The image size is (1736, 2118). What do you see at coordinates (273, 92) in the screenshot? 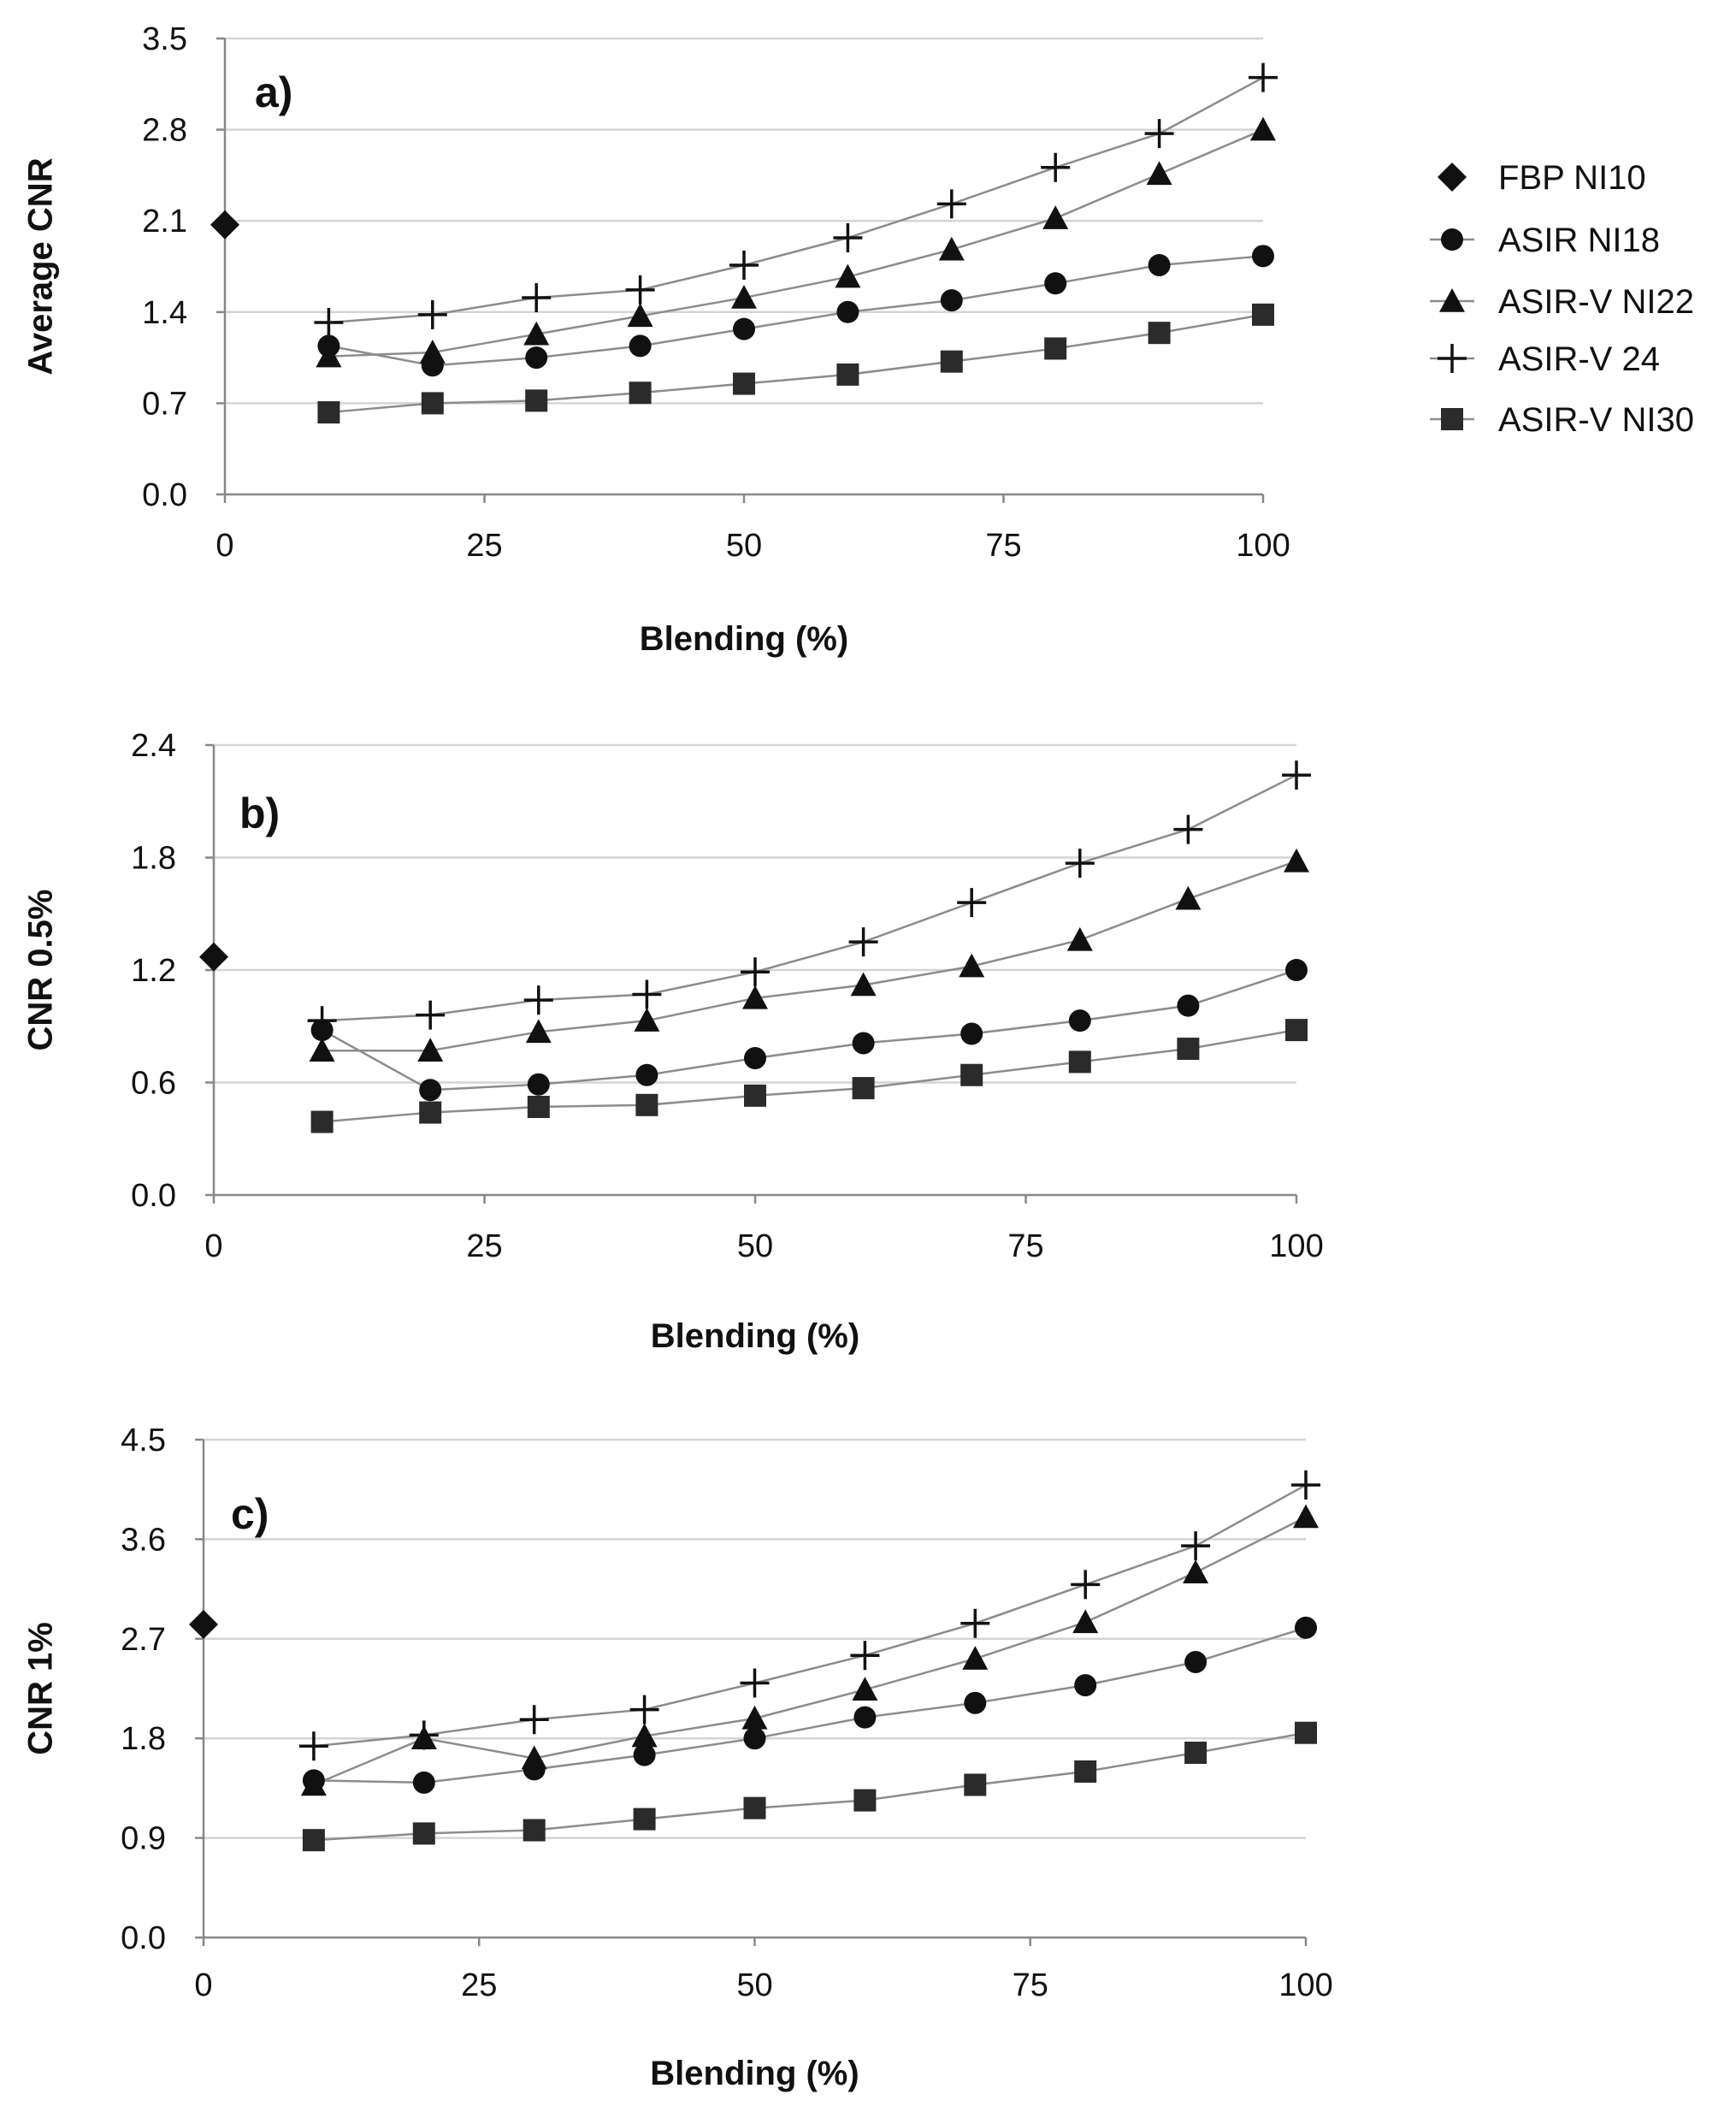
I see `panel-label: a)` at bounding box center [273, 92].